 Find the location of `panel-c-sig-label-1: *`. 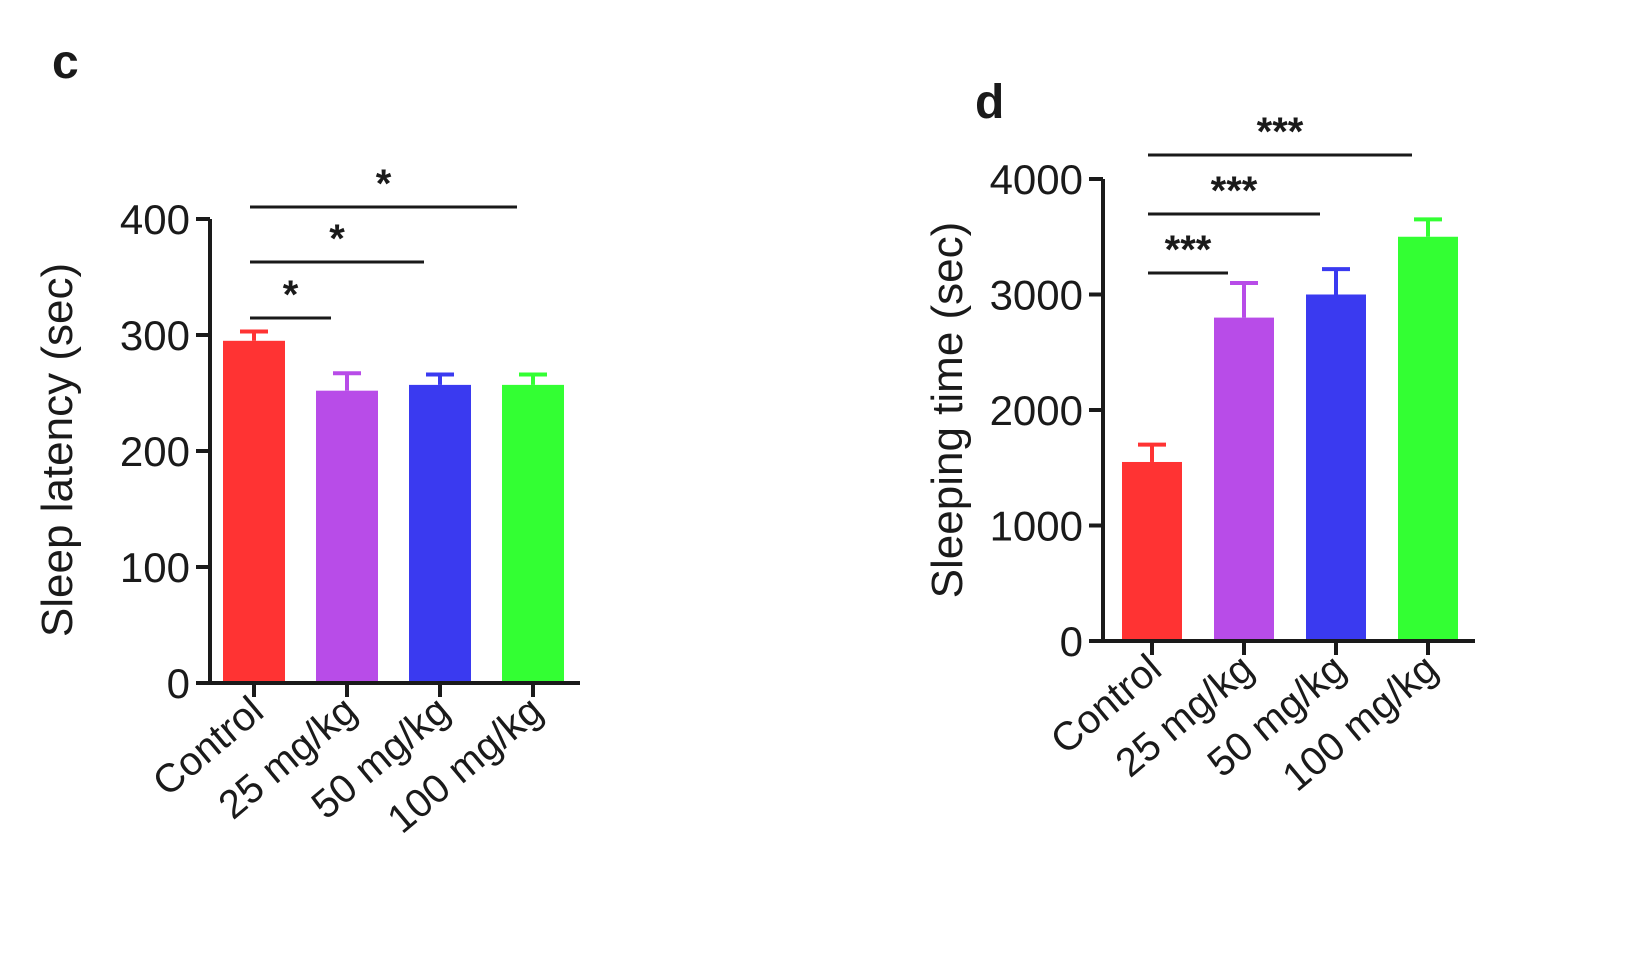

panel-c-sig-label-1: * is located at coordinates (337, 239).